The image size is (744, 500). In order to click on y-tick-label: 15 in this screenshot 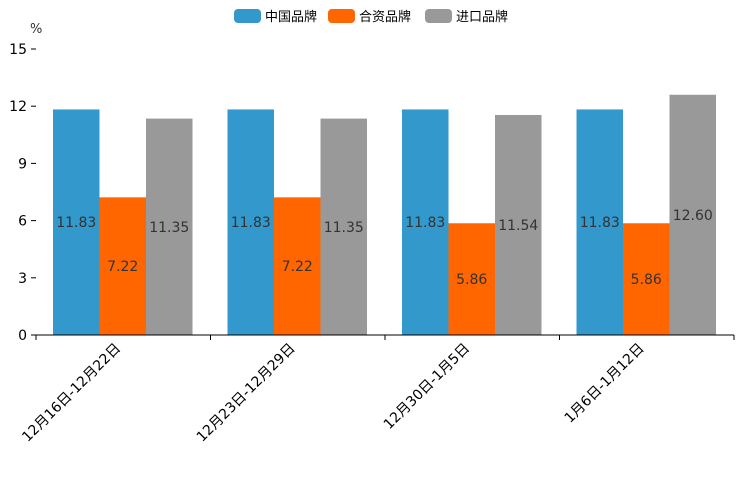, I will do `click(18, 50)`.